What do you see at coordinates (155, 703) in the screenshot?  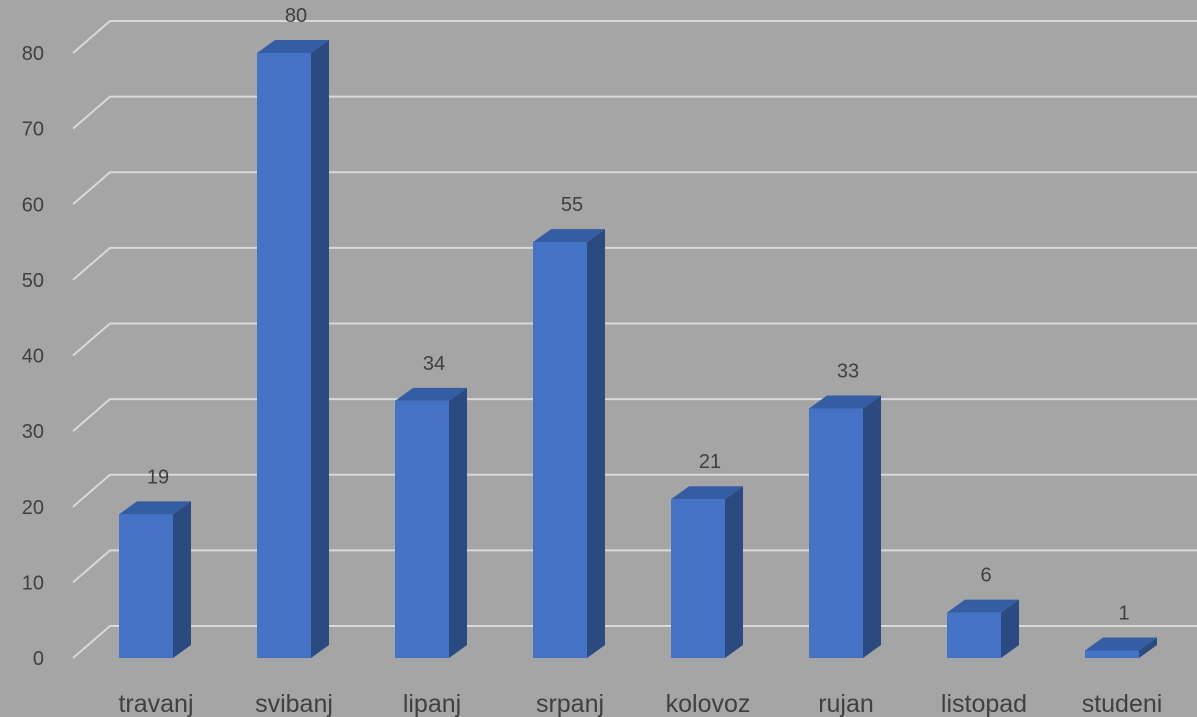 I see `category-label: travanj` at bounding box center [155, 703].